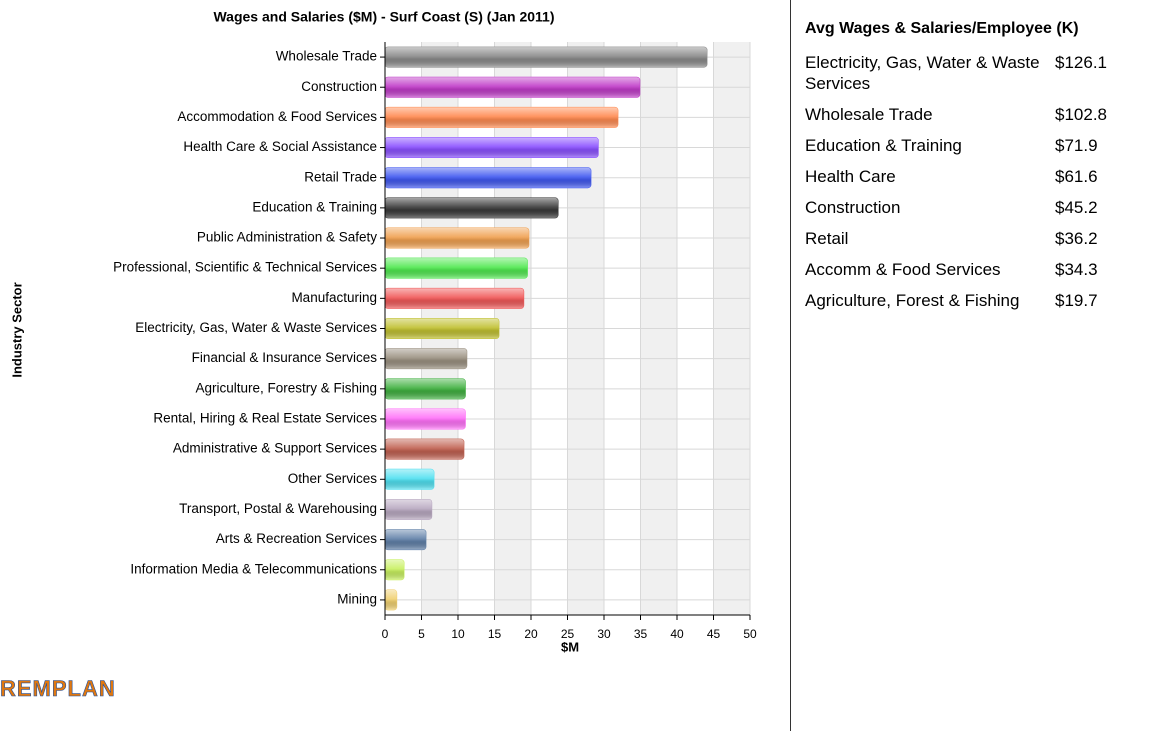 This screenshot has height=731, width=1161. Describe the element at coordinates (850, 176) in the screenshot. I see `sector-cell: Health Care` at that location.